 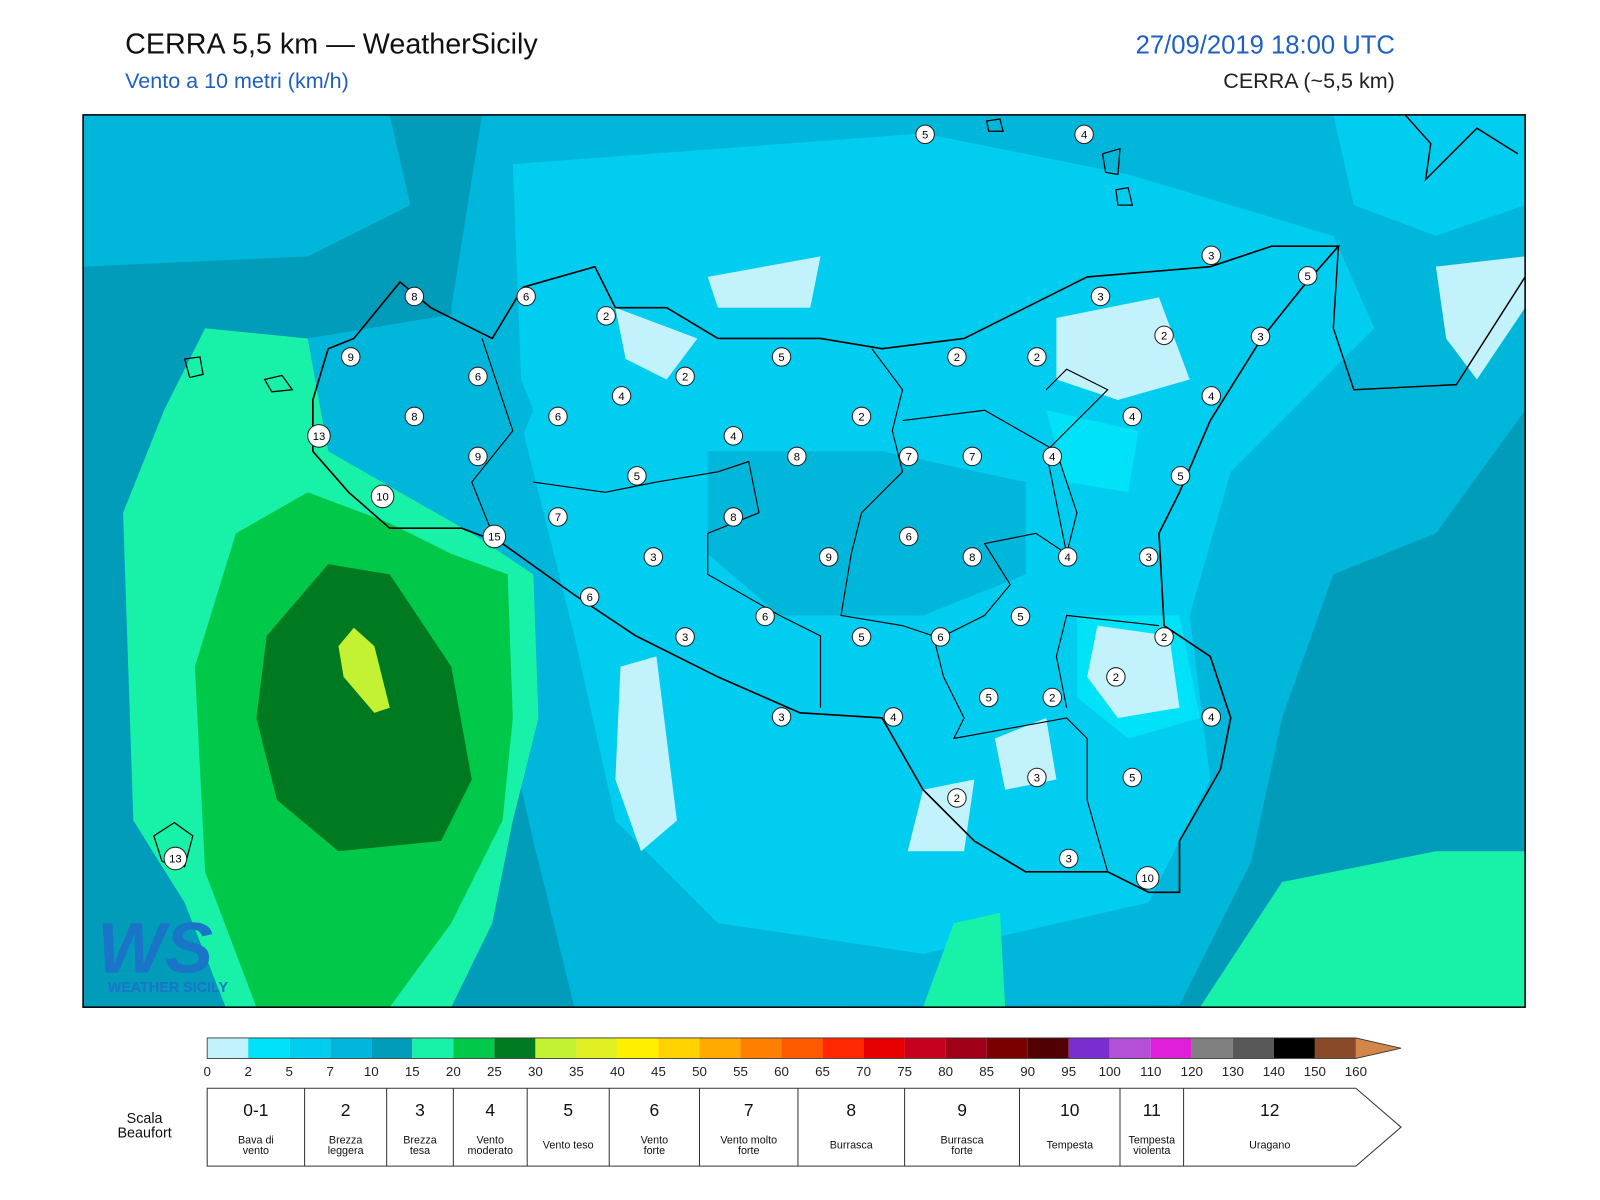 I want to click on colorbar-tick-label: 85, so click(x=986, y=1071).